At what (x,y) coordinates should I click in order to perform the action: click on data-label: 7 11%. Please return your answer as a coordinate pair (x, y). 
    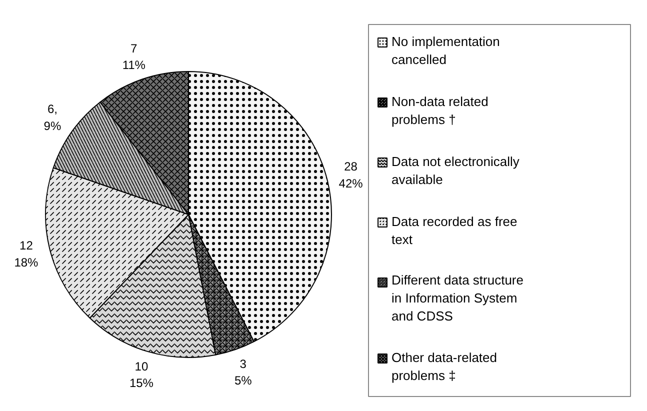
    Looking at the image, I should click on (134, 56).